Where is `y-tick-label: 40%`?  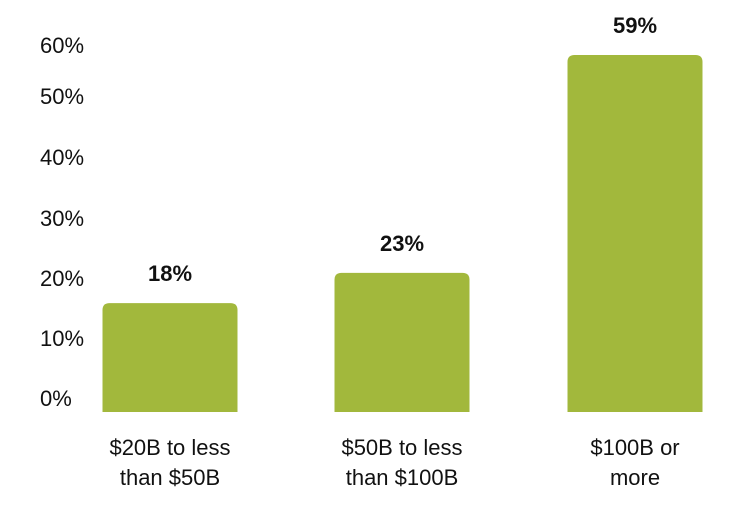 y-tick-label: 40% is located at coordinates (62, 157).